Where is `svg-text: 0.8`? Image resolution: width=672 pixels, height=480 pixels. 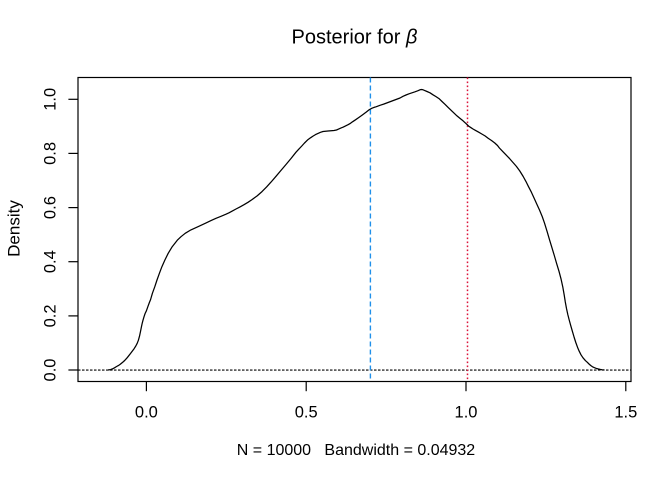 svg-text: 0.8 is located at coordinates (51, 153).